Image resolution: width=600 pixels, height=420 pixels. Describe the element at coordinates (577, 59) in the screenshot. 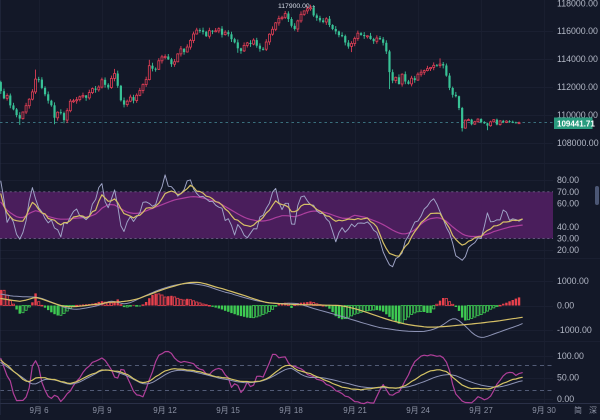

I see `svg-text: 114000.00` at that location.